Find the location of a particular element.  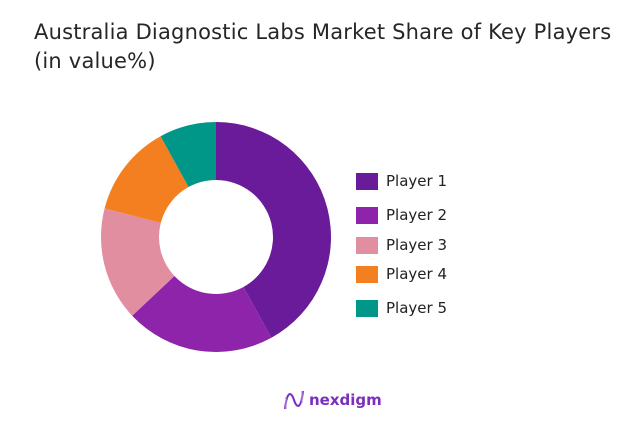

legend-item: Player 4 is located at coordinates (401, 274).